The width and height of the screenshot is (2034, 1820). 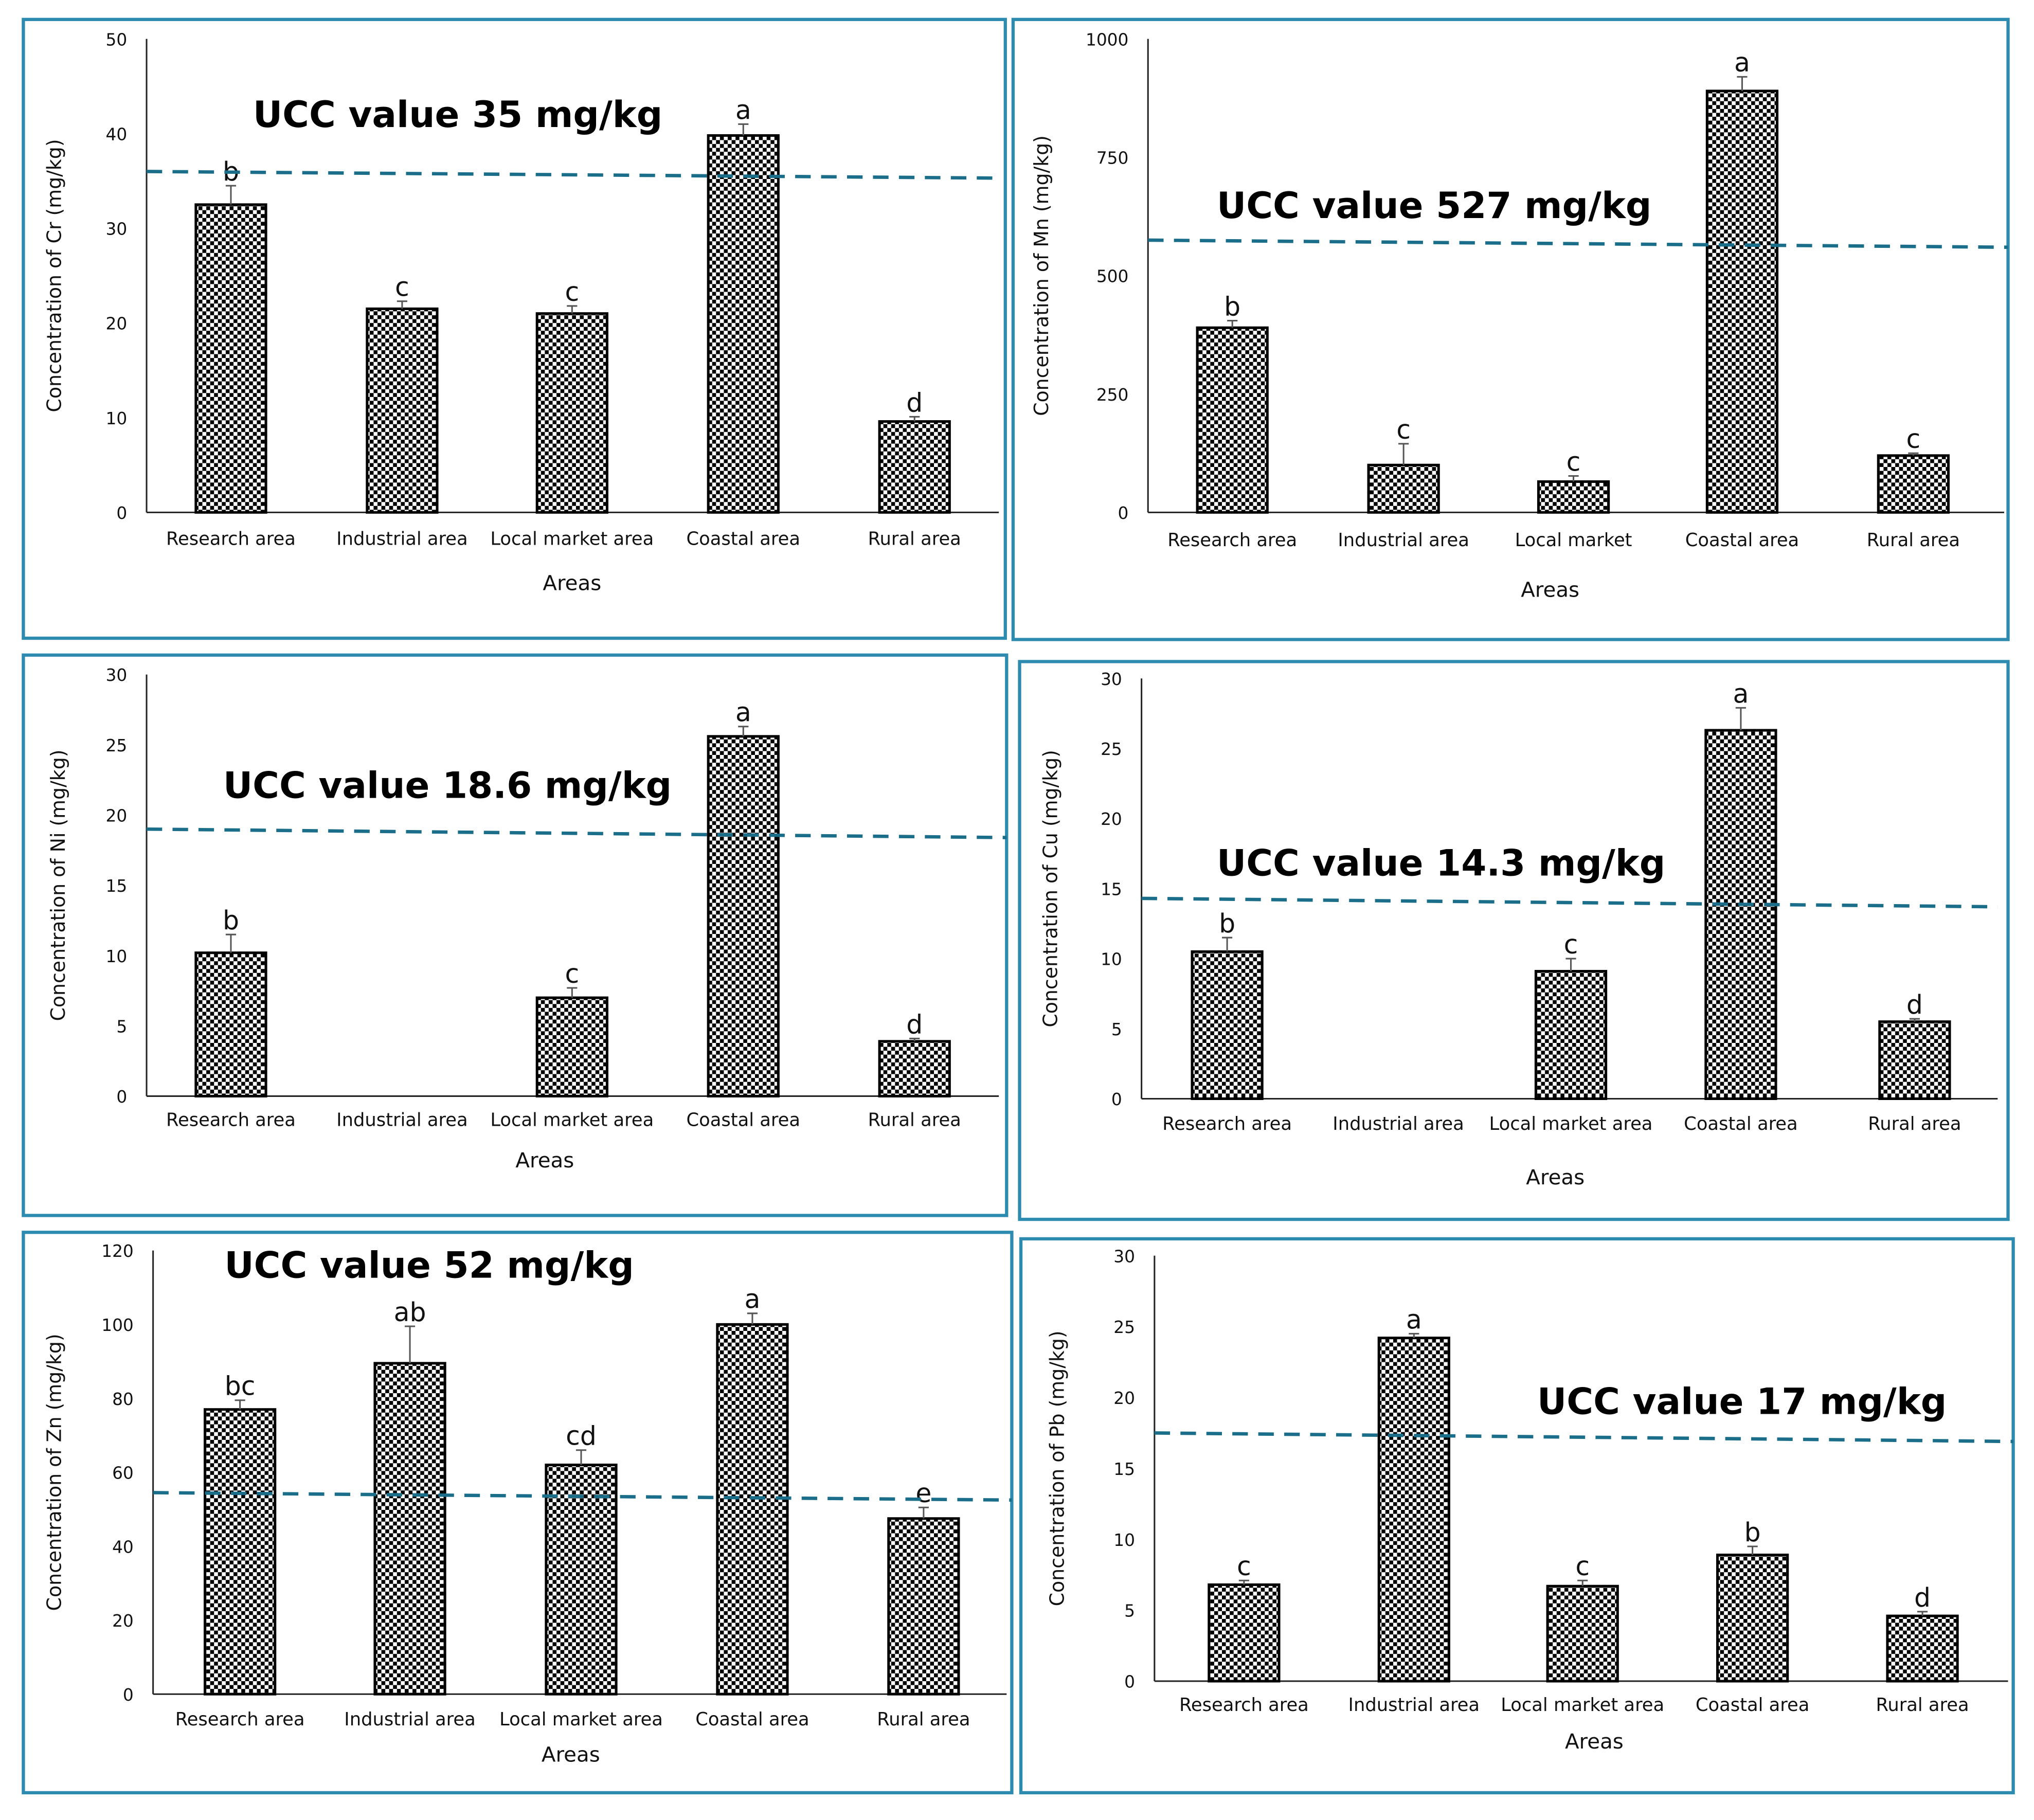 What do you see at coordinates (1441, 863) in the screenshot?
I see `ucc-value-label: UCC value 14.3 mg/kg` at bounding box center [1441, 863].